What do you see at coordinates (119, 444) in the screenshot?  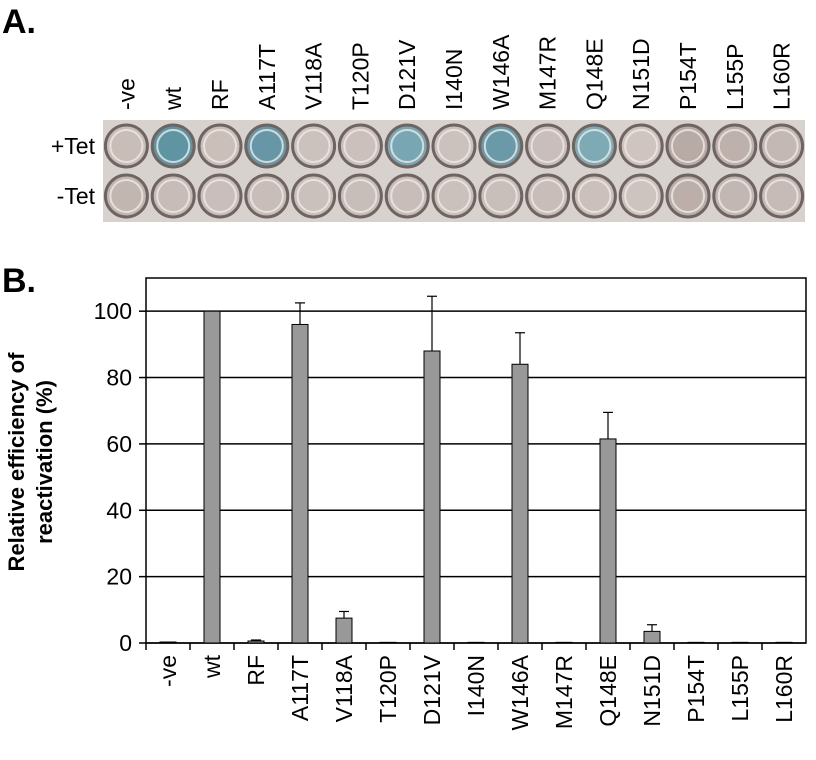 I see `y-tick-label: 60` at bounding box center [119, 444].